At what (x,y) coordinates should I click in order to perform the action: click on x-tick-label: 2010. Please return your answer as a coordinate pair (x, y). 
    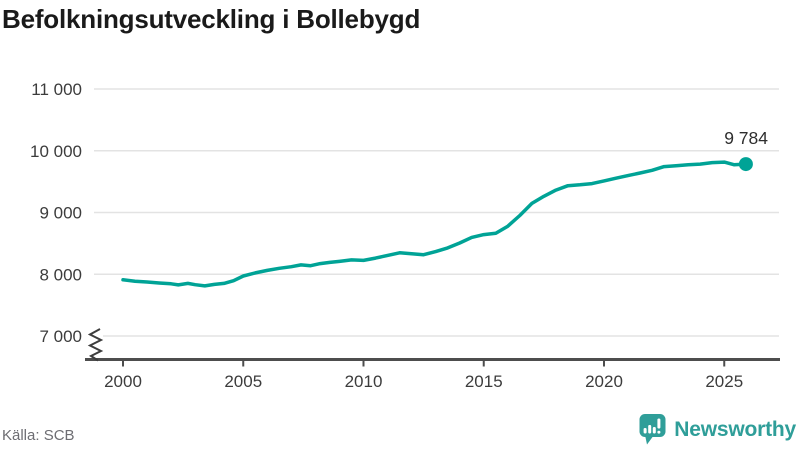
    Looking at the image, I should click on (364, 381).